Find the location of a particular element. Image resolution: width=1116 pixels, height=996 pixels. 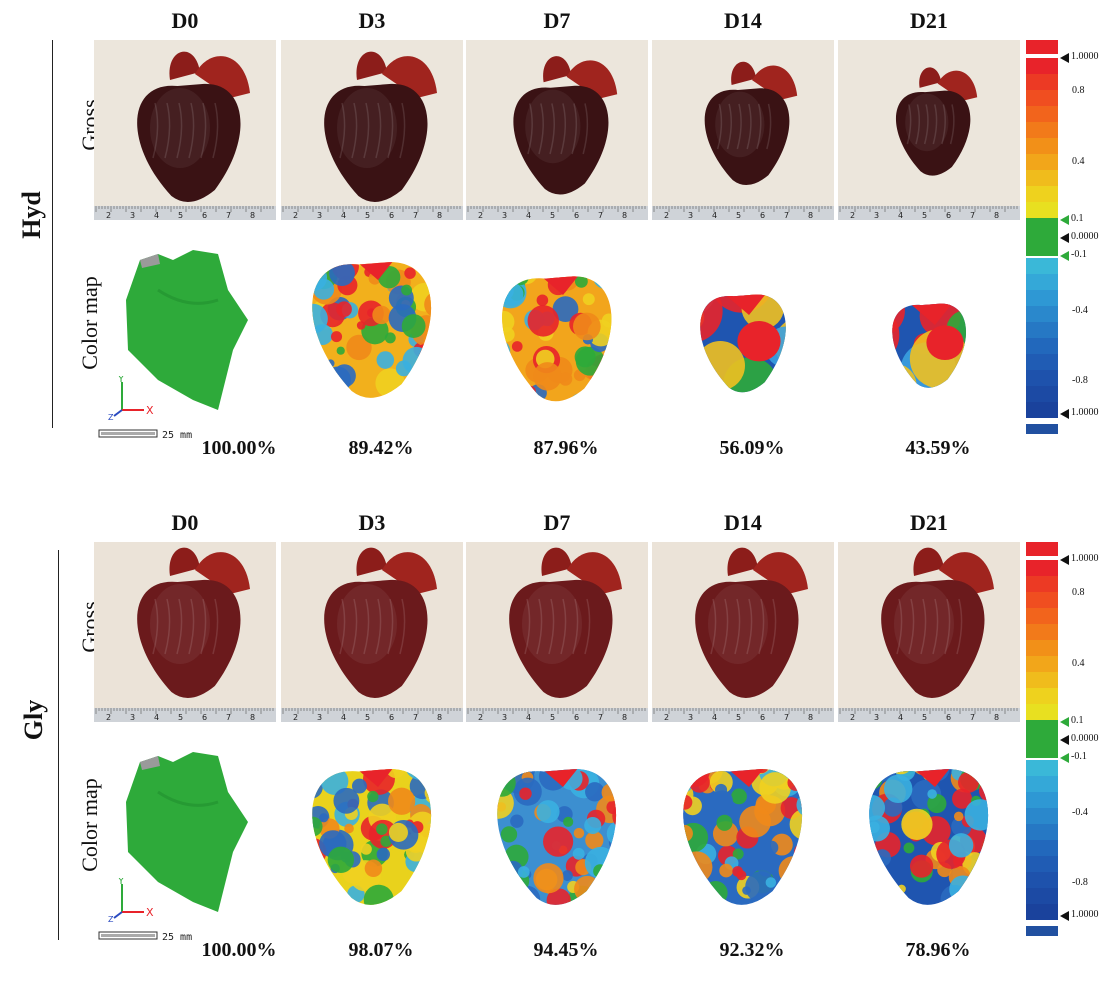

day-label: D14 is located at coordinates (743, 522).